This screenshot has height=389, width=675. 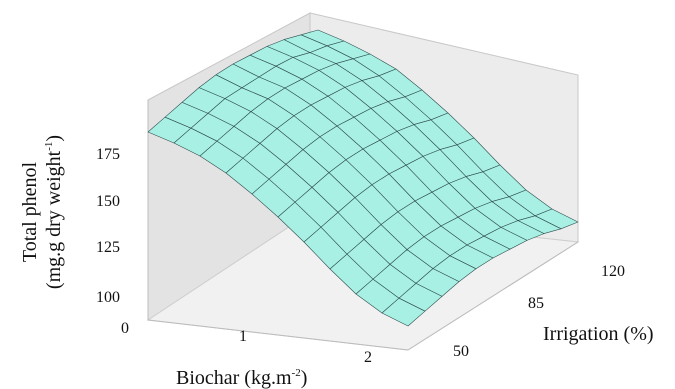 I want to click on x-axis-line, so click(x=278, y=335).